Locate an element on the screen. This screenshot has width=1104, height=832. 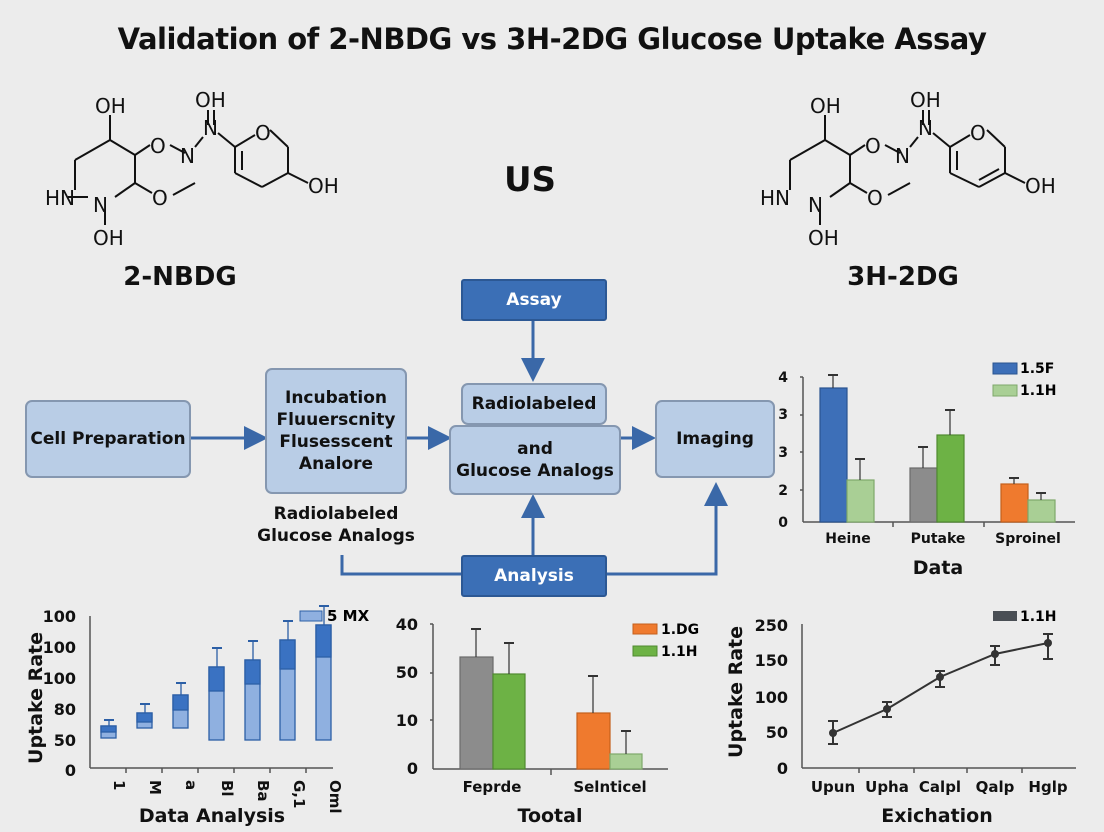
xtick: Feprde is located at coordinates (492, 787).